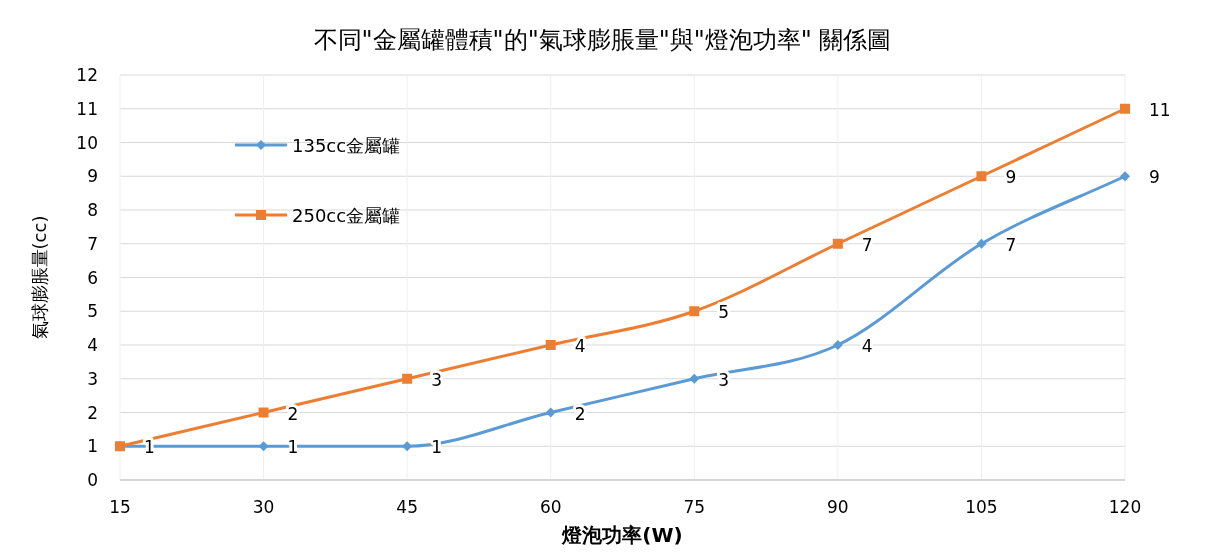 This screenshot has width=1205, height=555. Describe the element at coordinates (1125, 507) in the screenshot. I see `x-tick-label: 120` at that location.